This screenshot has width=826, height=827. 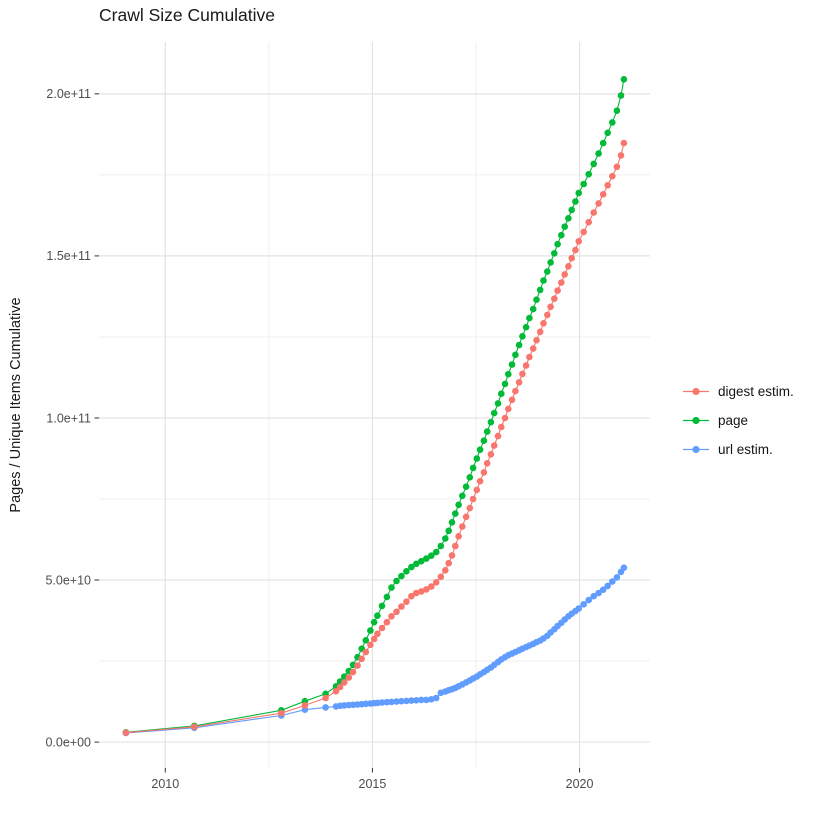 What do you see at coordinates (696, 391) in the screenshot?
I see `legend-key-dot` at bounding box center [696, 391].